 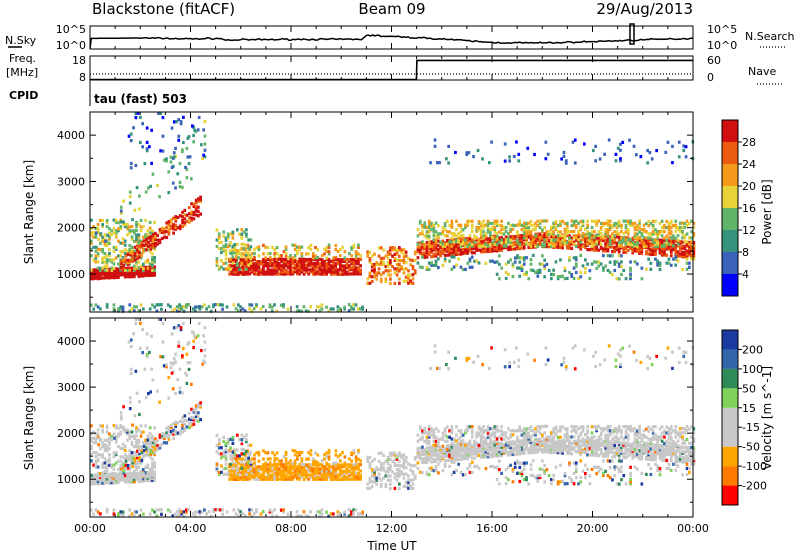 What do you see at coordinates (23, 95) in the screenshot?
I see `cpid-label: CPID` at bounding box center [23, 95].